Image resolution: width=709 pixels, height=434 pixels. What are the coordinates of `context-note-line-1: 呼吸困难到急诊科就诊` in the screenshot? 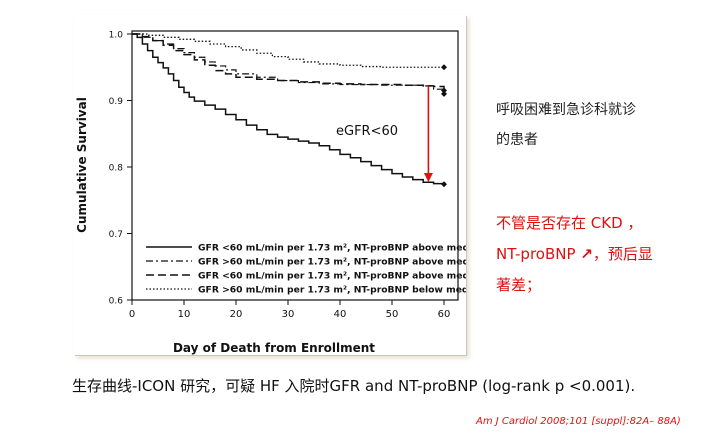 It's located at (566, 110).